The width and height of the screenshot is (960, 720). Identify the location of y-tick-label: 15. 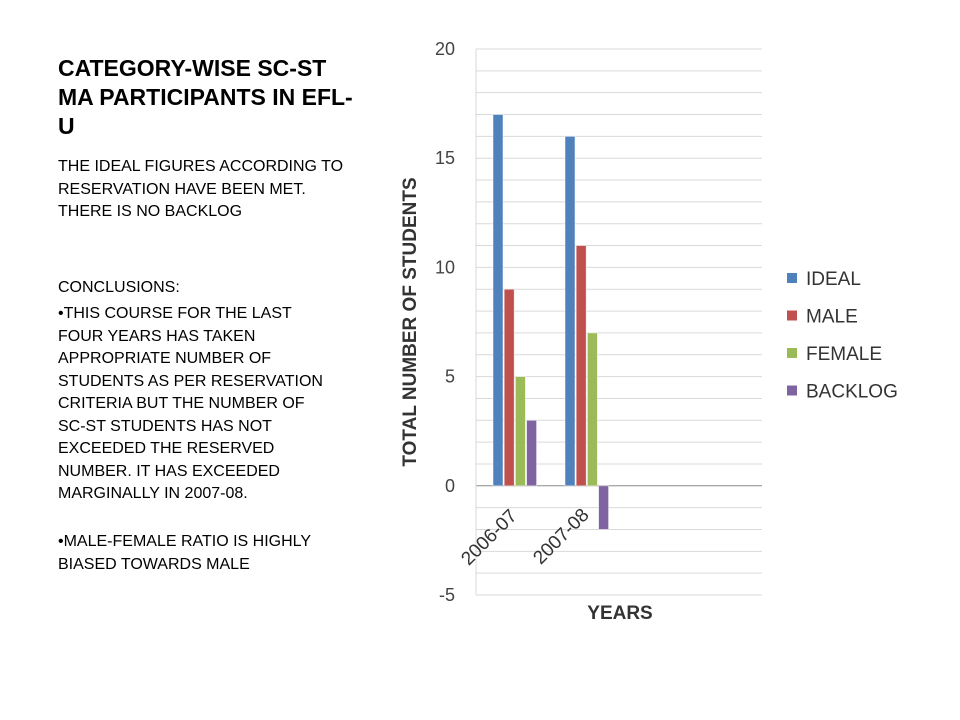
(445, 158).